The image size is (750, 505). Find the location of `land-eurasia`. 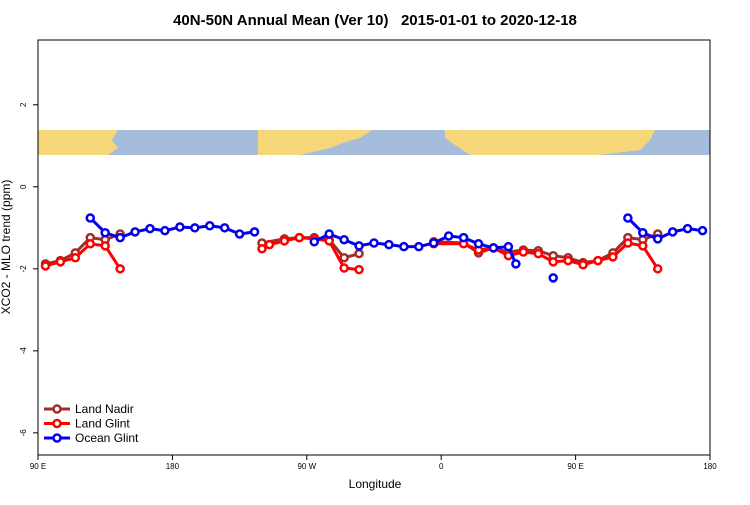

land-eurasia is located at coordinates (550, 142).